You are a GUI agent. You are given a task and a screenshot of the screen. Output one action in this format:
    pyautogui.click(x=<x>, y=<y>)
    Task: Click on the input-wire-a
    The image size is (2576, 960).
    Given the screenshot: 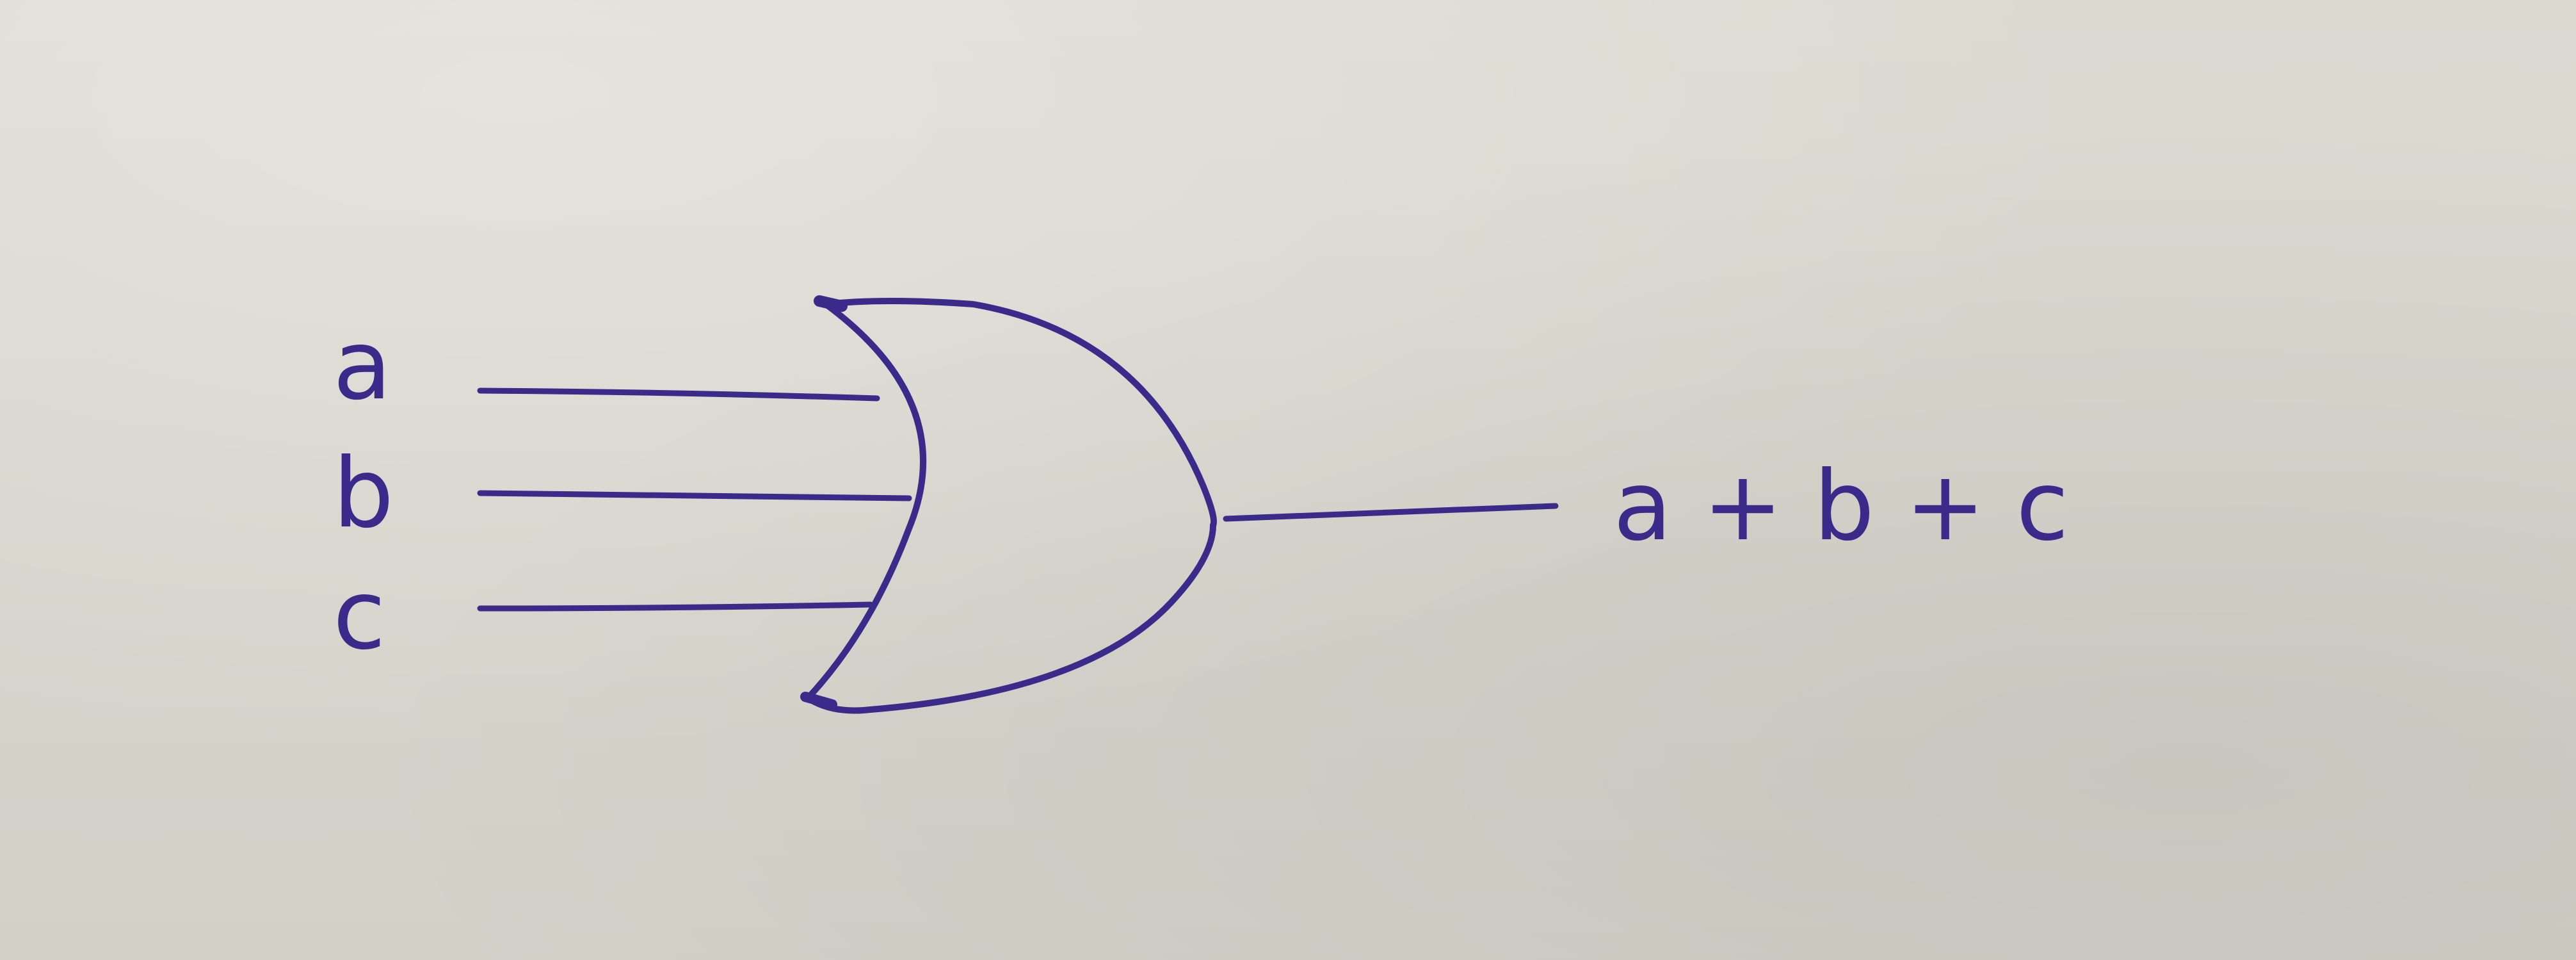 What is the action you would take?
    pyautogui.click(x=678, y=395)
    